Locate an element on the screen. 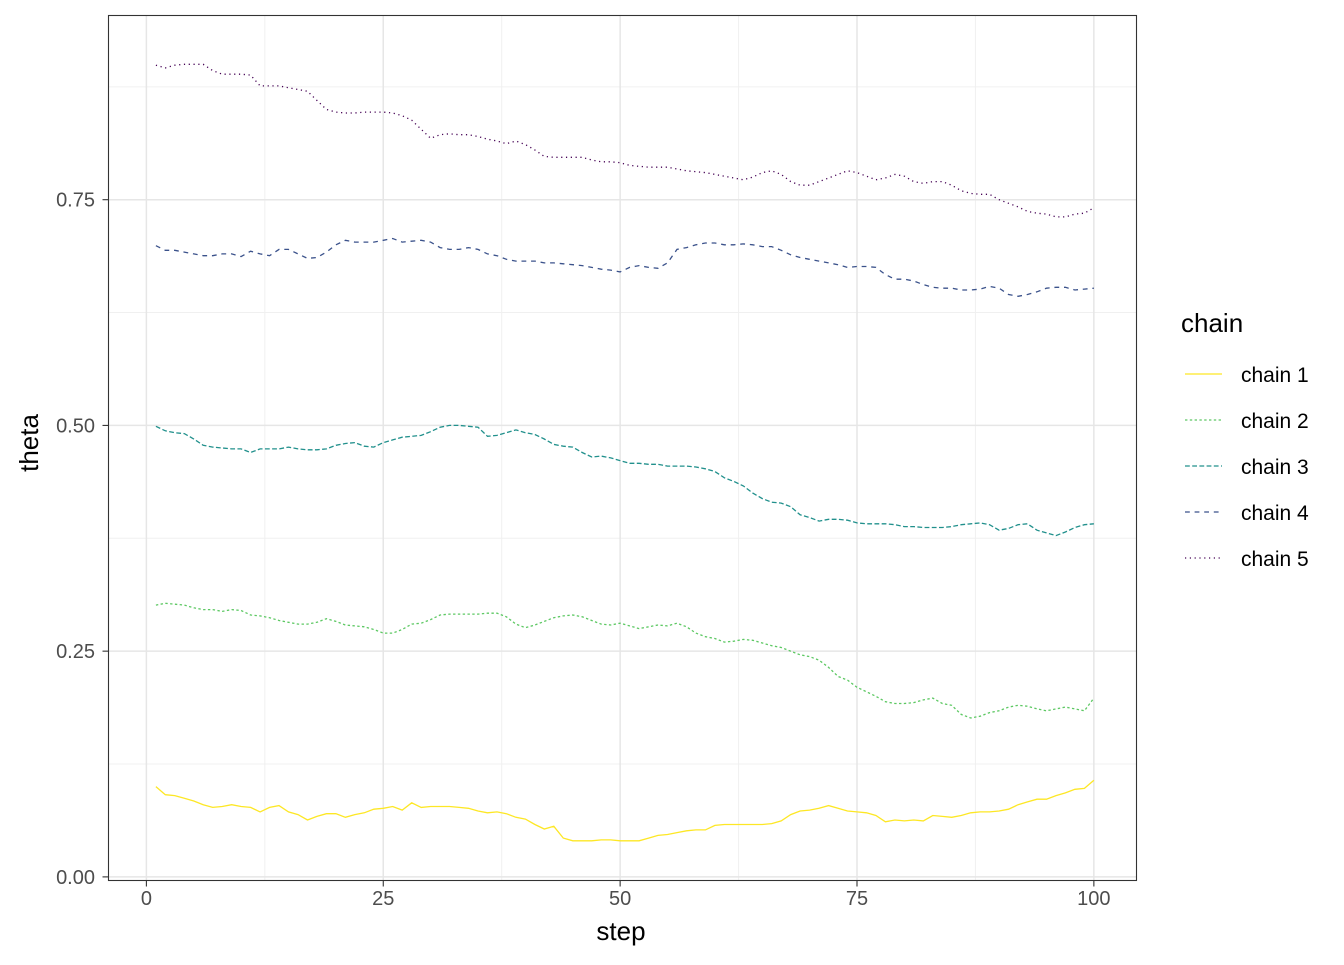  y-tick-label: 0.75 is located at coordinates (75, 201).